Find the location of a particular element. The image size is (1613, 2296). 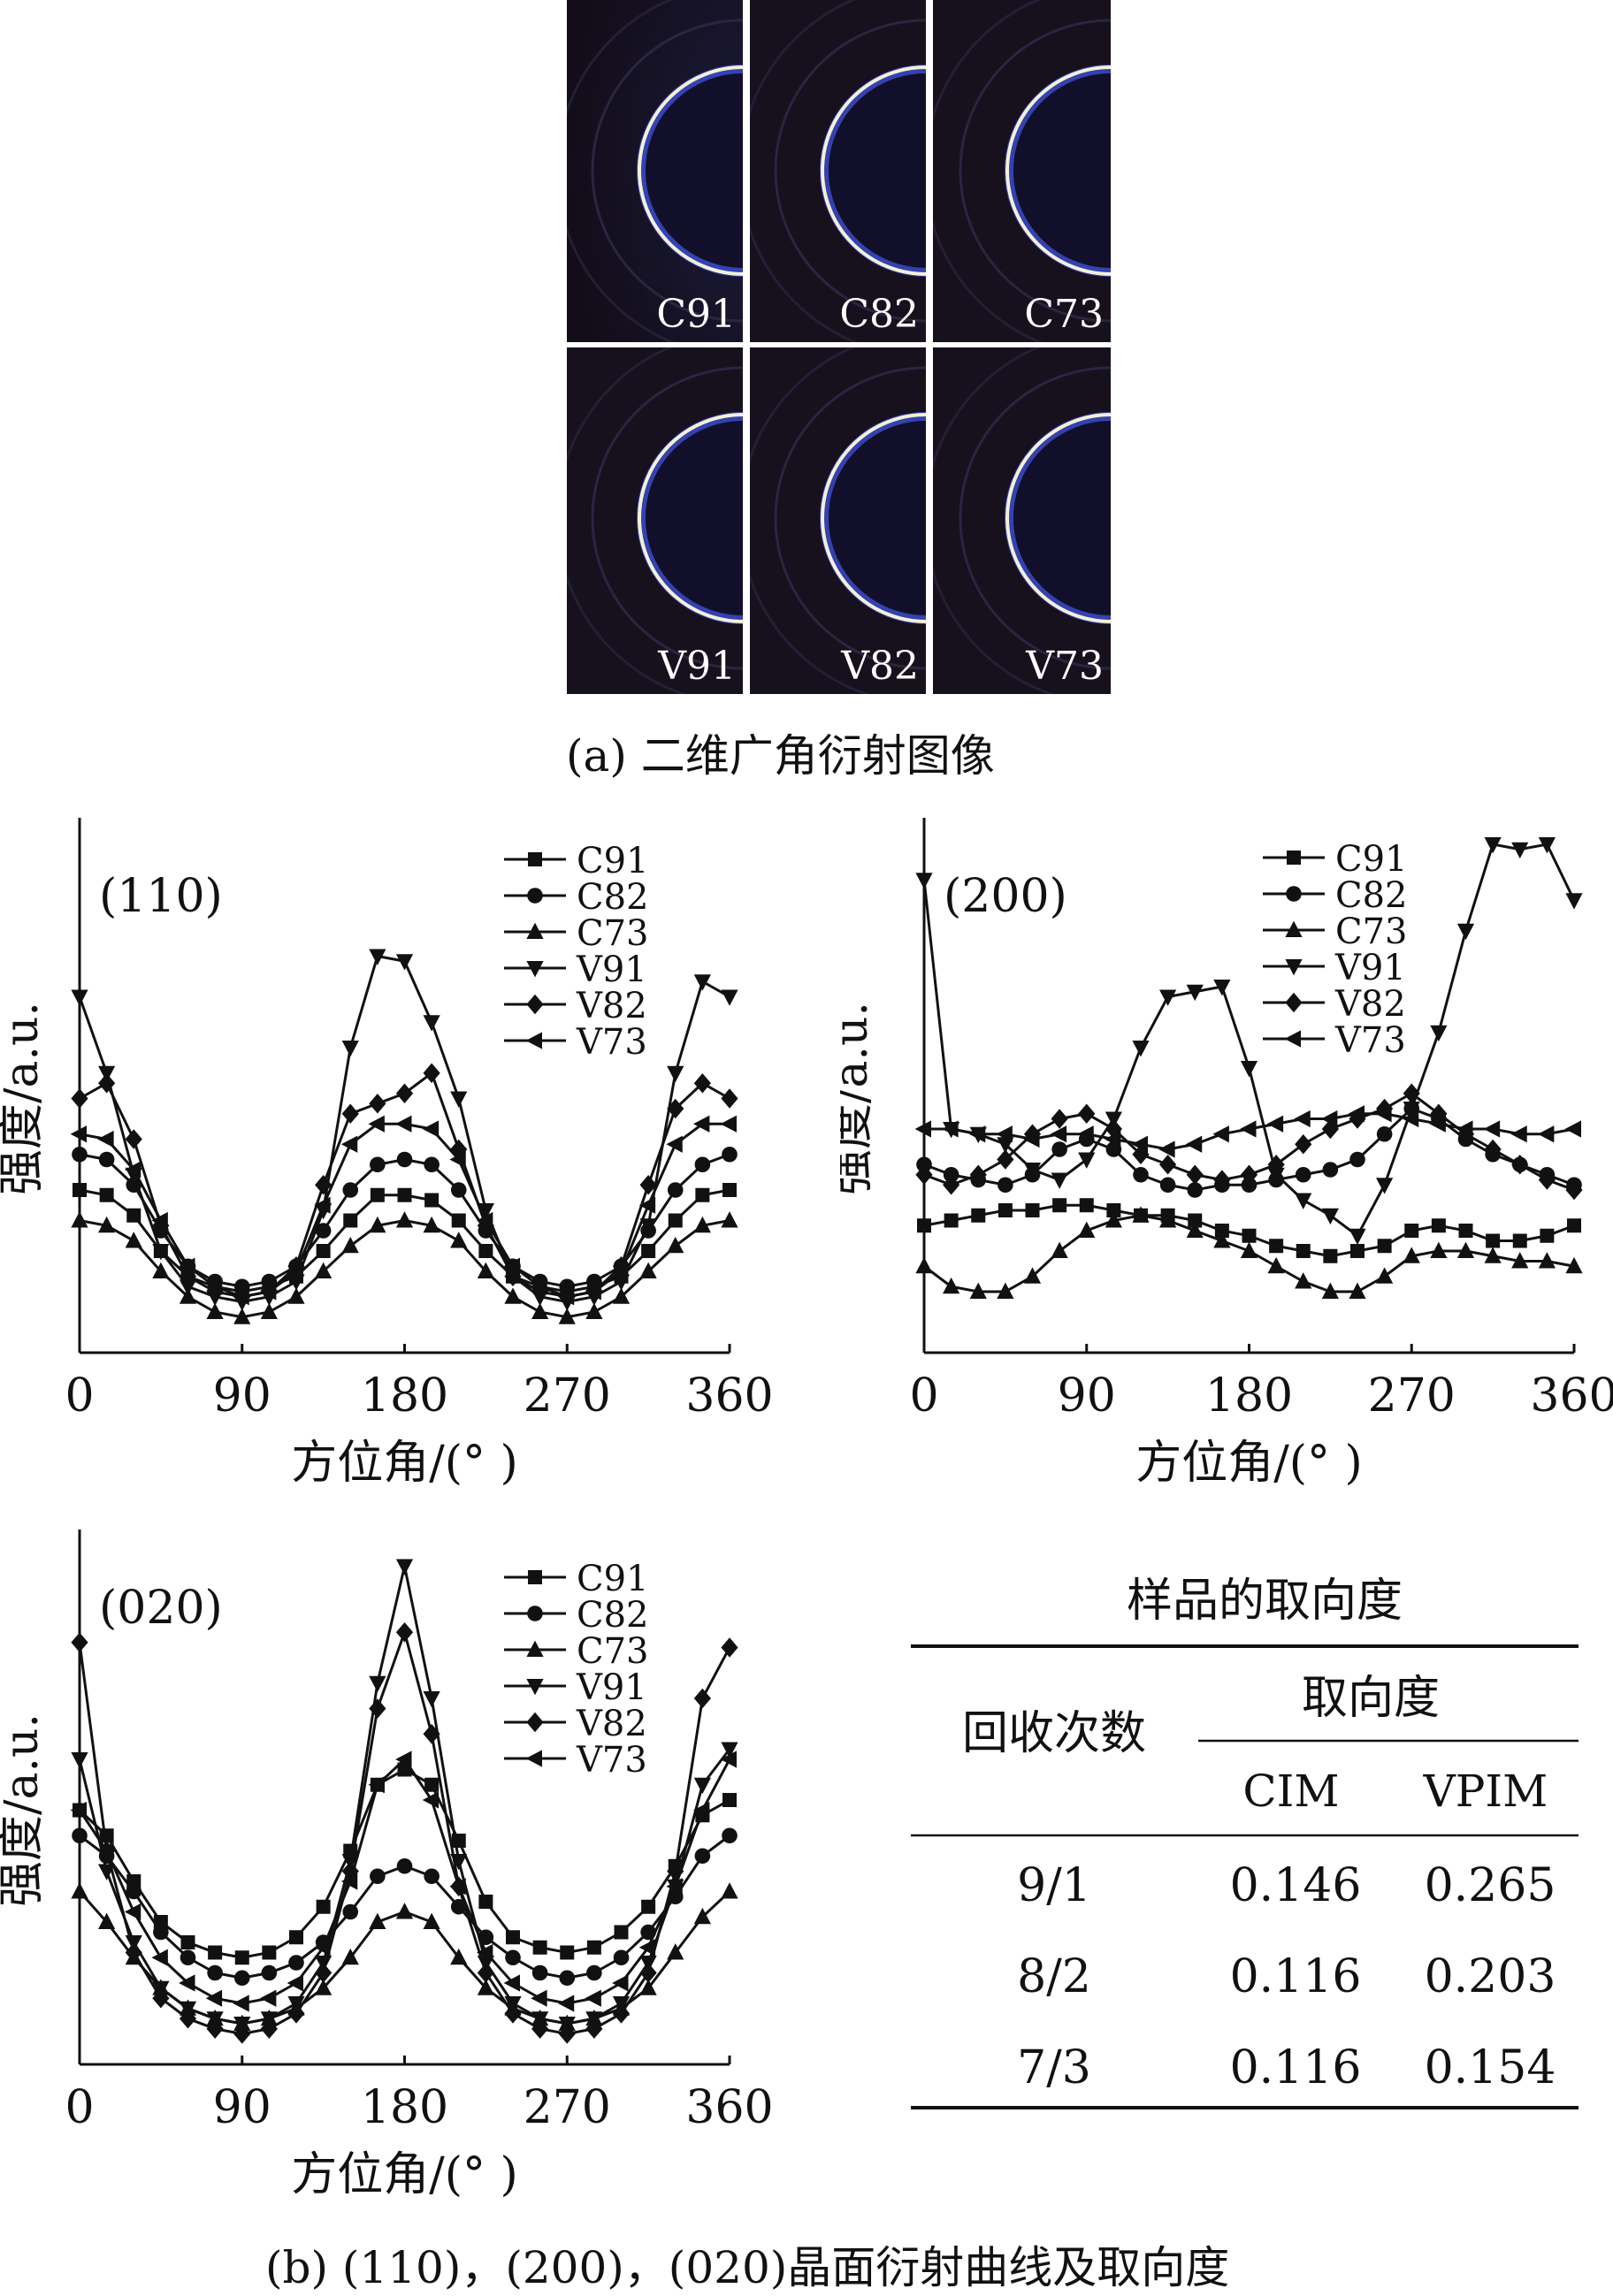

table-col-header: CIM is located at coordinates (1290, 1791).